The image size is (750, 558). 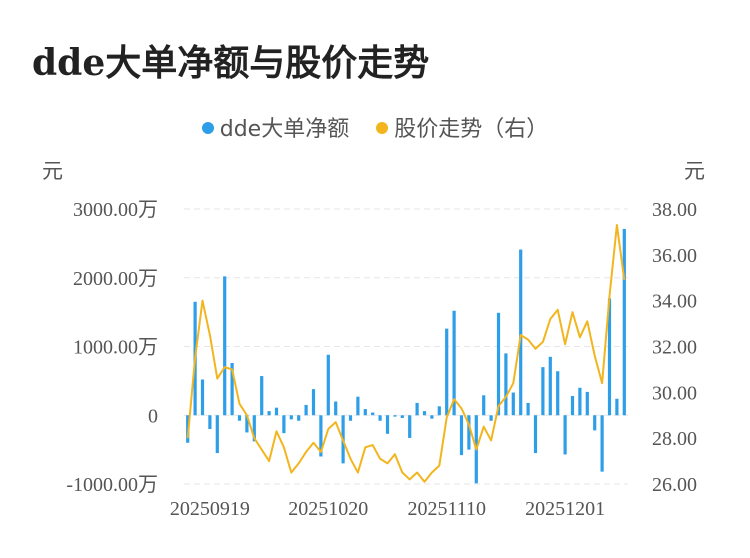 I want to click on right-tick-label: 34.00, so click(x=674, y=302).